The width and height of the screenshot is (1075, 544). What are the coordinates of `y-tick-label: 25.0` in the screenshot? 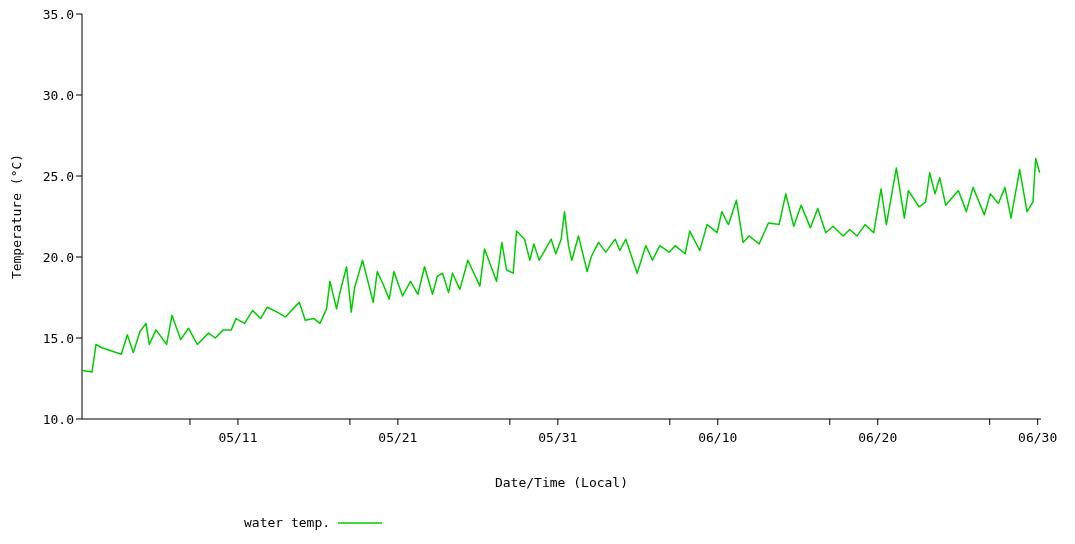 It's located at (58, 176).